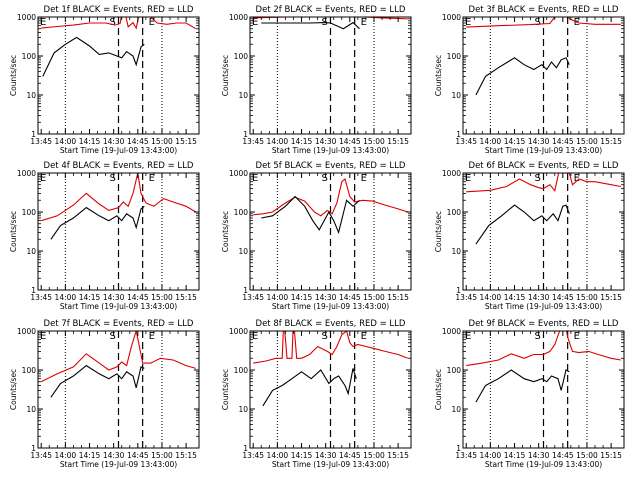 Image resolution: width=640 pixels, height=480 pixels. What do you see at coordinates (544, 166) in the screenshot?
I see `panel-title: Det 6f BLACK = Events, RED = LLD` at bounding box center [544, 166].